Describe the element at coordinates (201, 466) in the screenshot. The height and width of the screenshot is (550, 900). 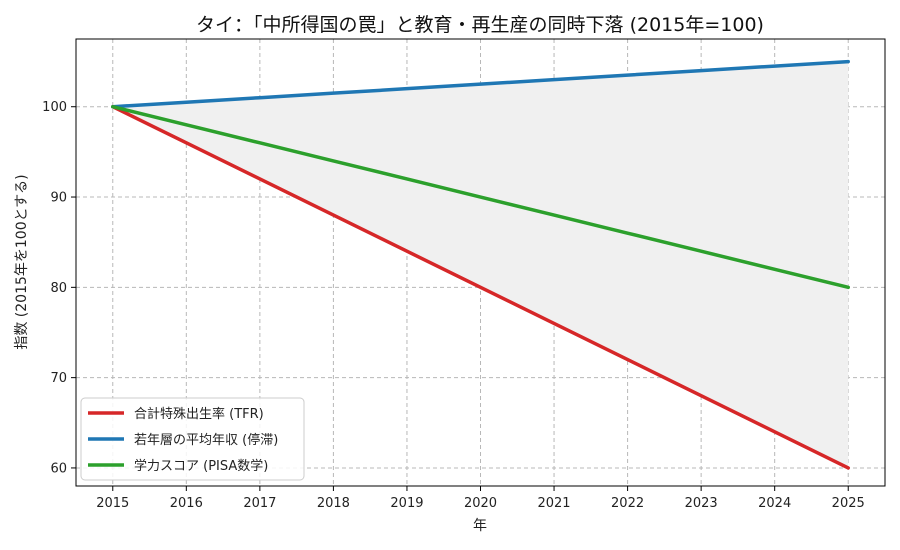
I see `legend-label: 学力スコア (PISA数学)` at that location.